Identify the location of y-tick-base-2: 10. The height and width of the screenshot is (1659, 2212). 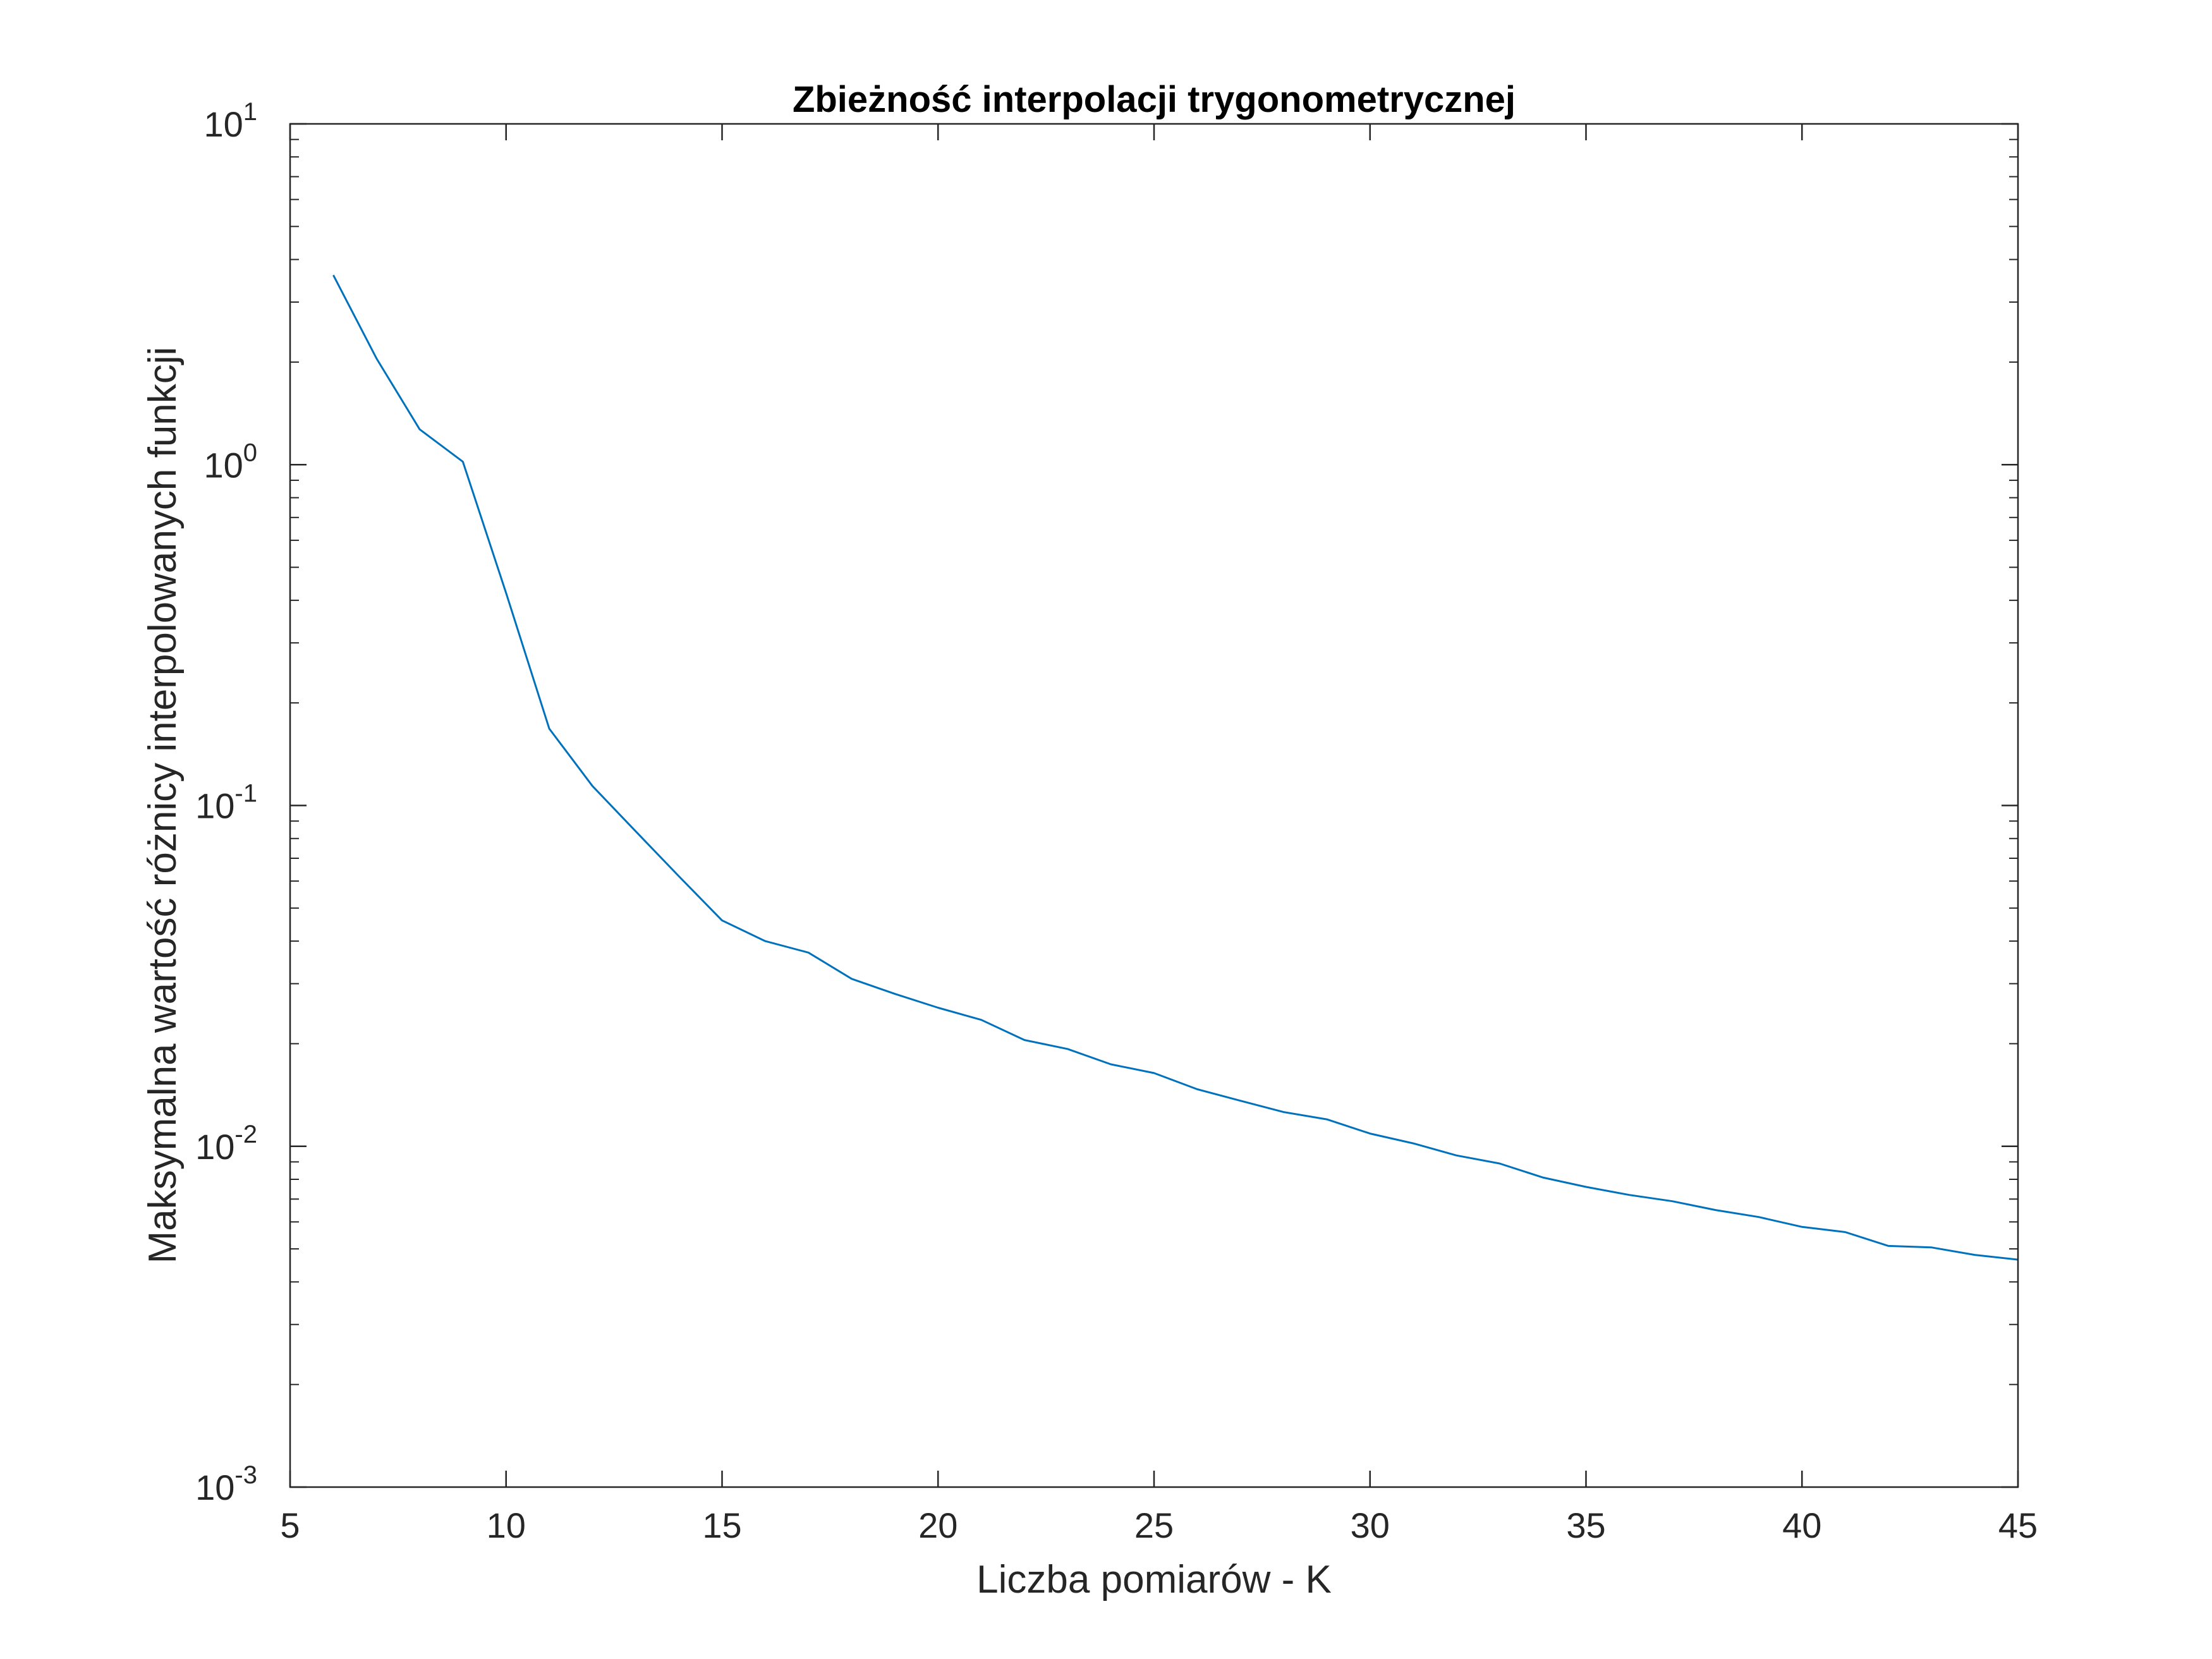
(214, 806).